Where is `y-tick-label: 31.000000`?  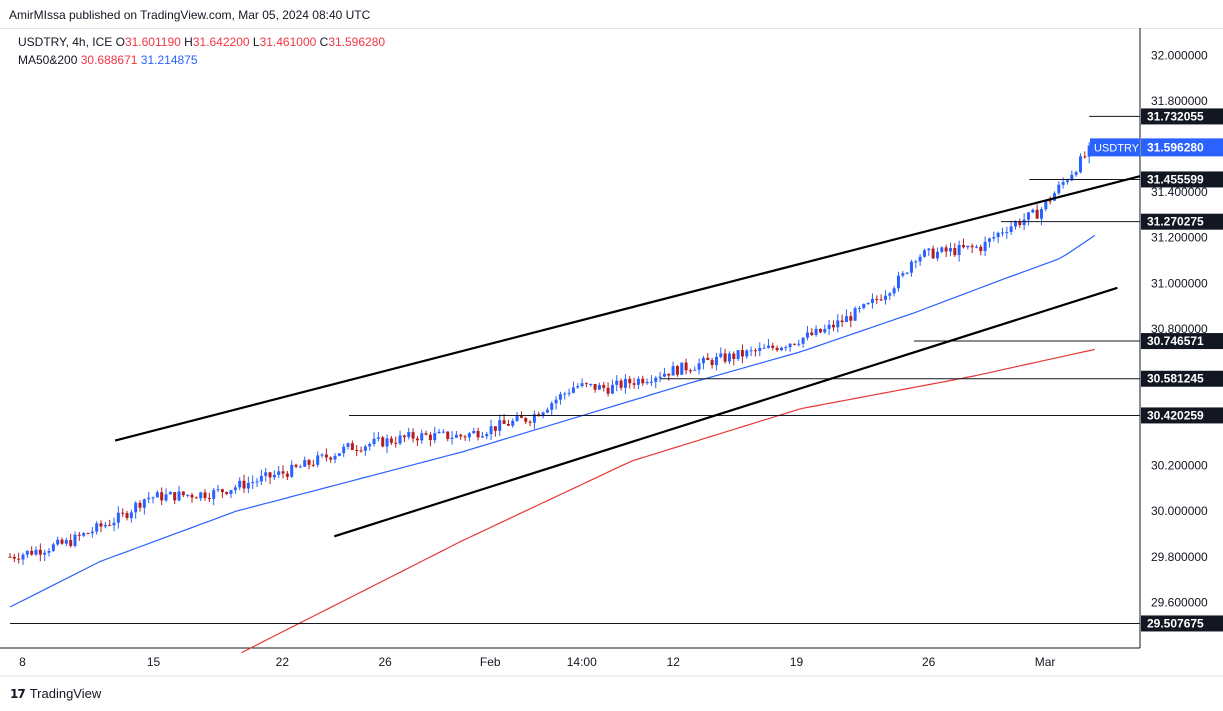
y-tick-label: 31.000000 is located at coordinates (1179, 283).